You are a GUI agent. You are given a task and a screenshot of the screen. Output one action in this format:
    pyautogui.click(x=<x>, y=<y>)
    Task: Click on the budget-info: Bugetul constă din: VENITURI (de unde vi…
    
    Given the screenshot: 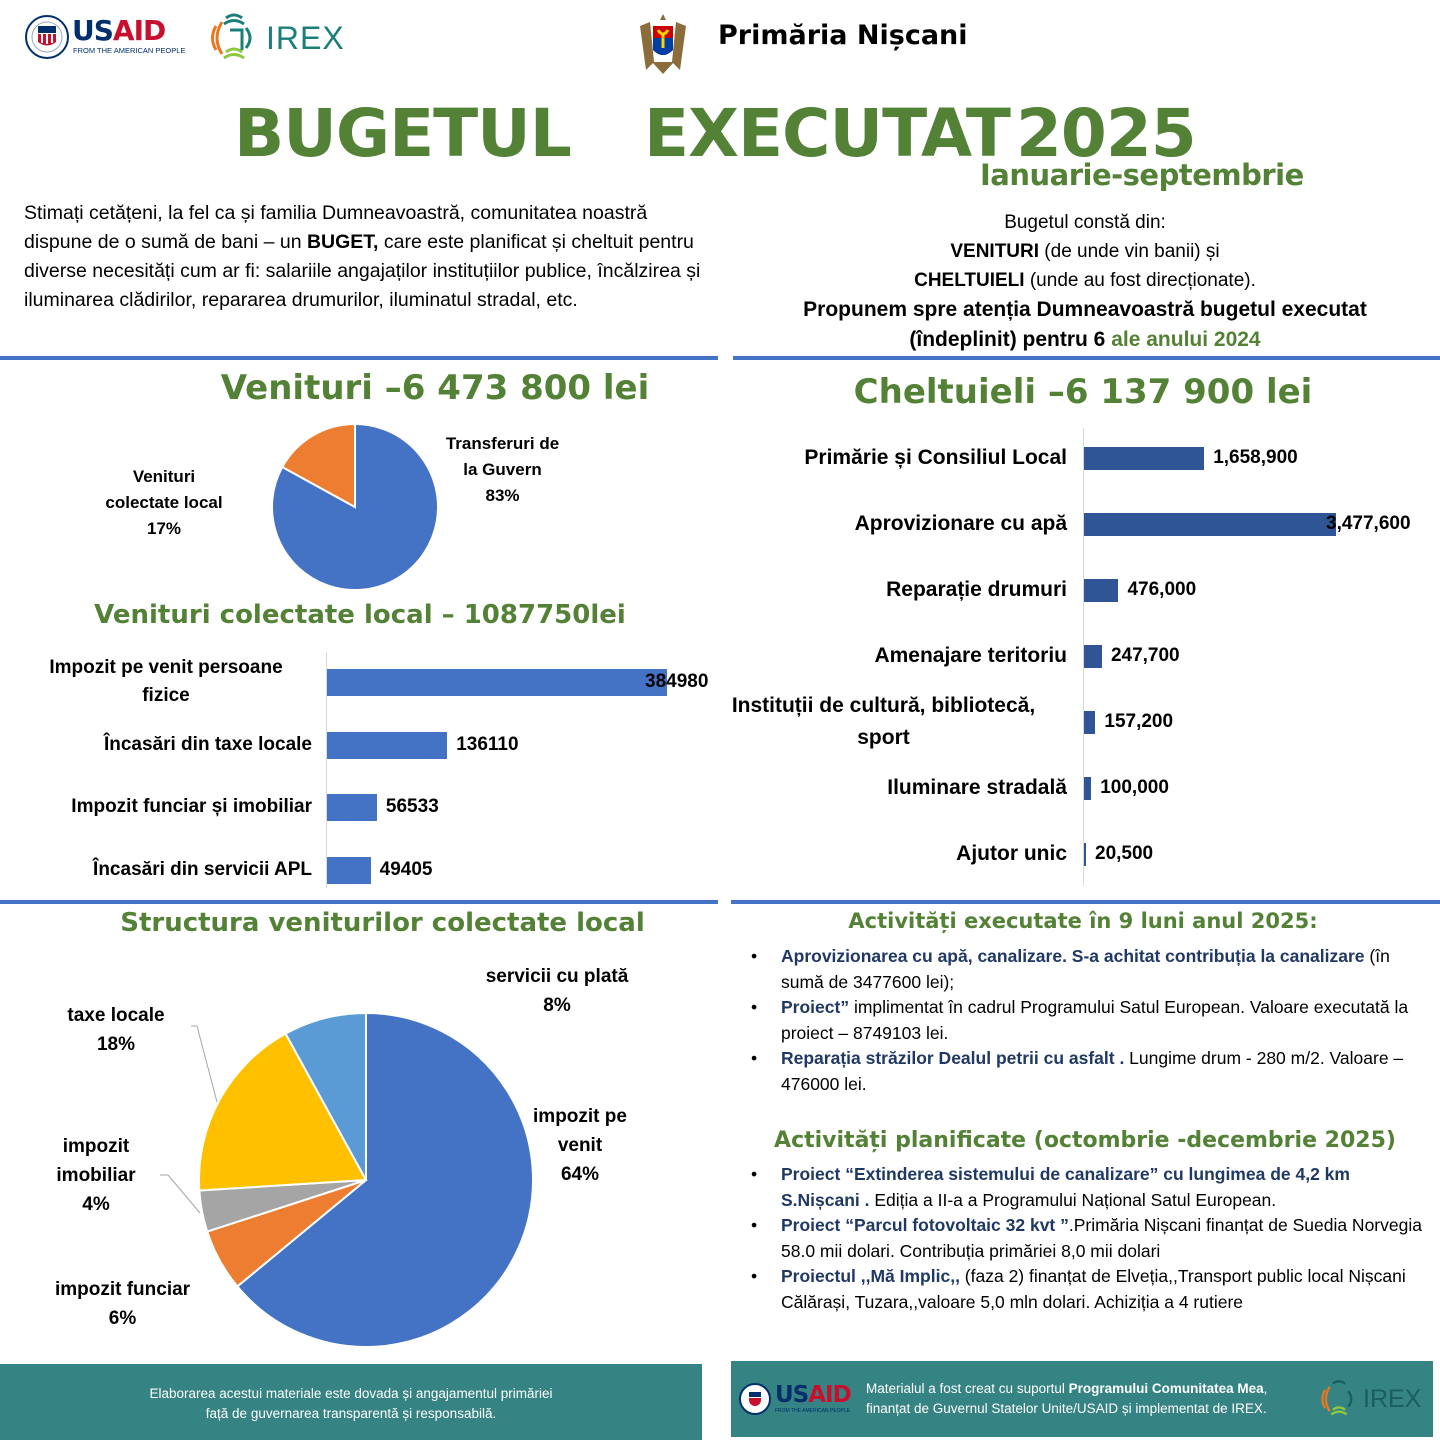 What is the action you would take?
    pyautogui.click(x=1085, y=281)
    